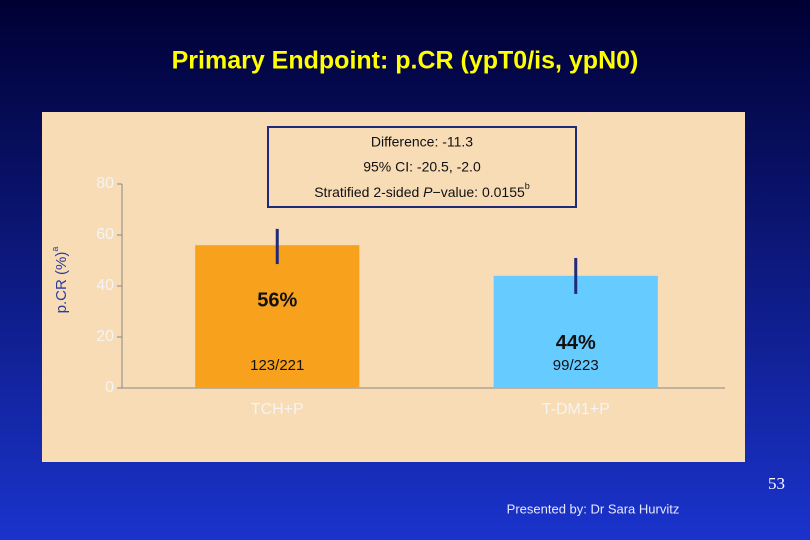 This screenshot has width=810, height=540. I want to click on y-axis-label: p.CR (%)a, so click(60, 280).